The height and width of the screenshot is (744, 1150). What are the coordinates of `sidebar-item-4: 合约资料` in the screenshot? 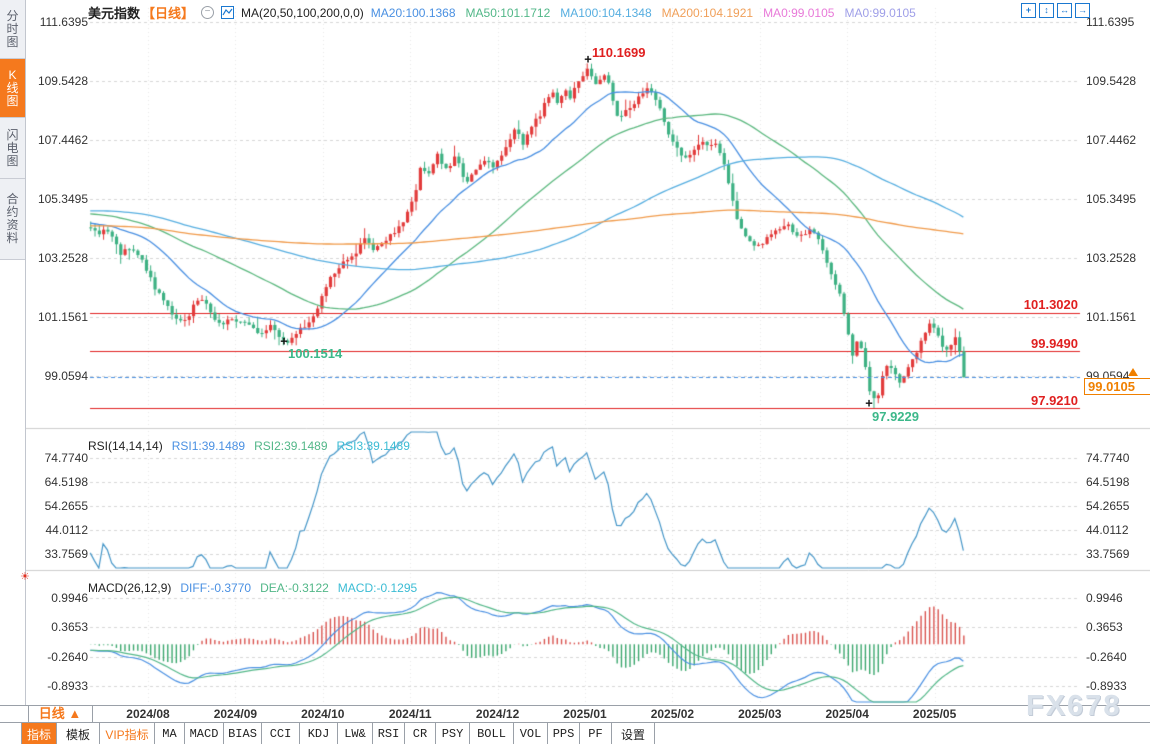 It's located at (12, 219).